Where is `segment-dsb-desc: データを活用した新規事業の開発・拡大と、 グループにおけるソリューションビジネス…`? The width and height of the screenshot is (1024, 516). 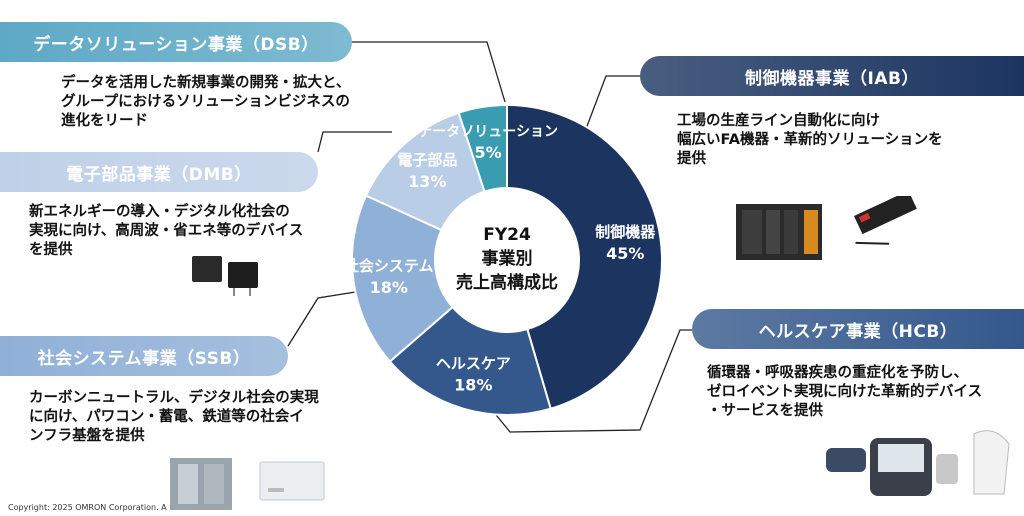 segment-dsb-desc: データを活用した新規事業の開発・拡大と、 グループにおけるソリューションビジネス… is located at coordinates (206, 102).